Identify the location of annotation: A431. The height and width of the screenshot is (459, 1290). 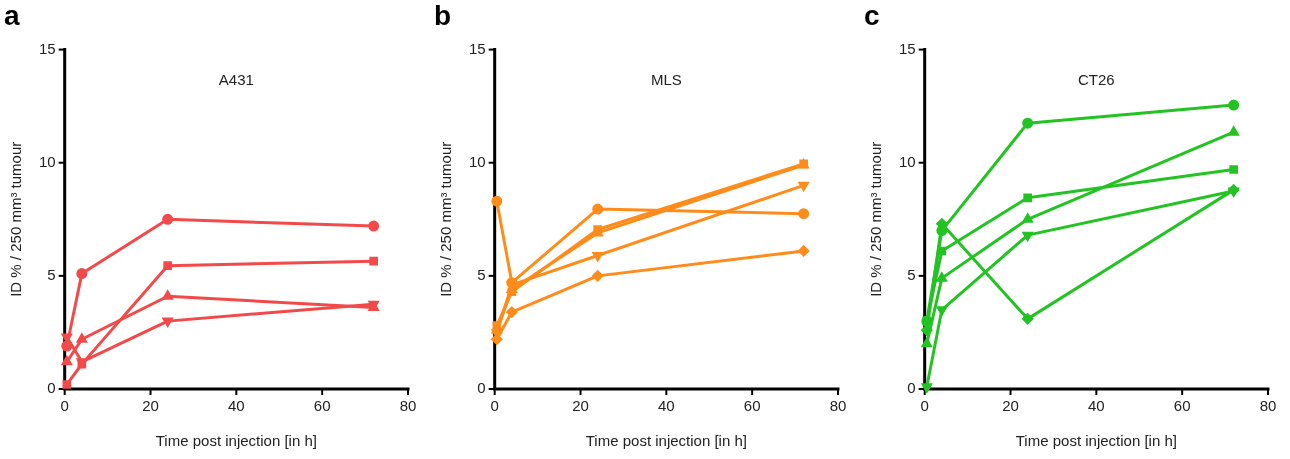
(236, 80).